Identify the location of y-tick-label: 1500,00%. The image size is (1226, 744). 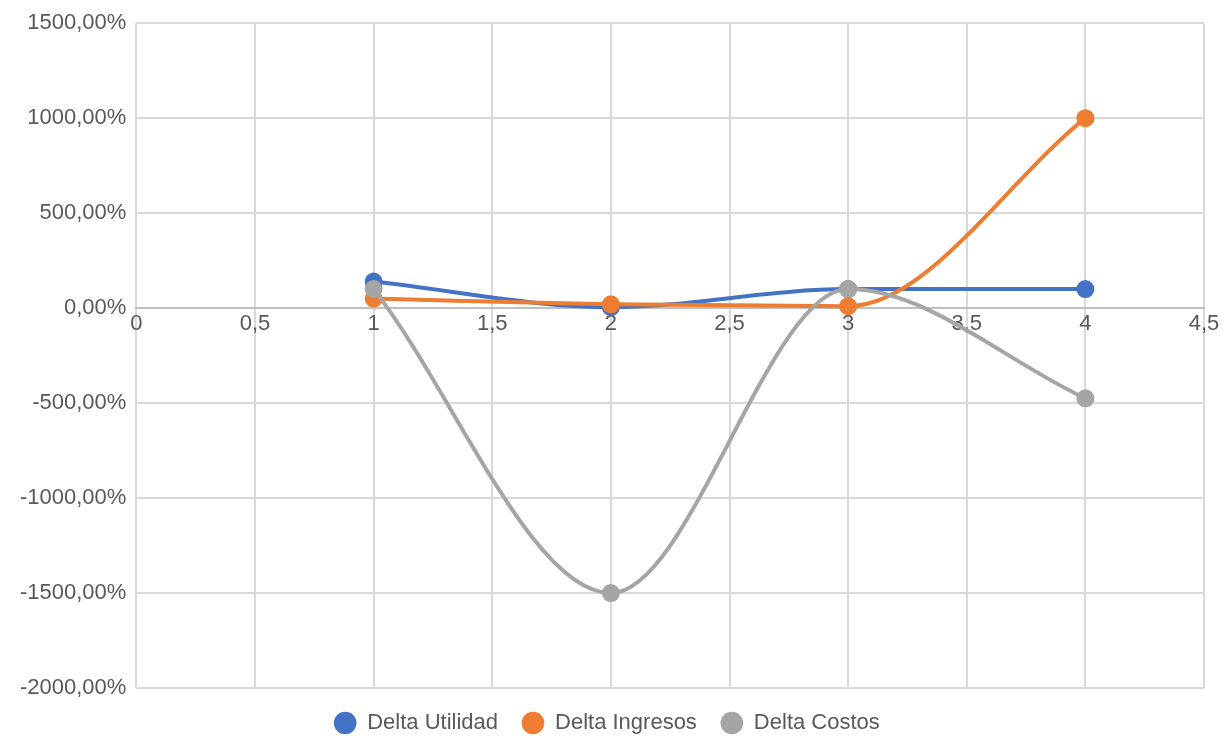
(77, 22).